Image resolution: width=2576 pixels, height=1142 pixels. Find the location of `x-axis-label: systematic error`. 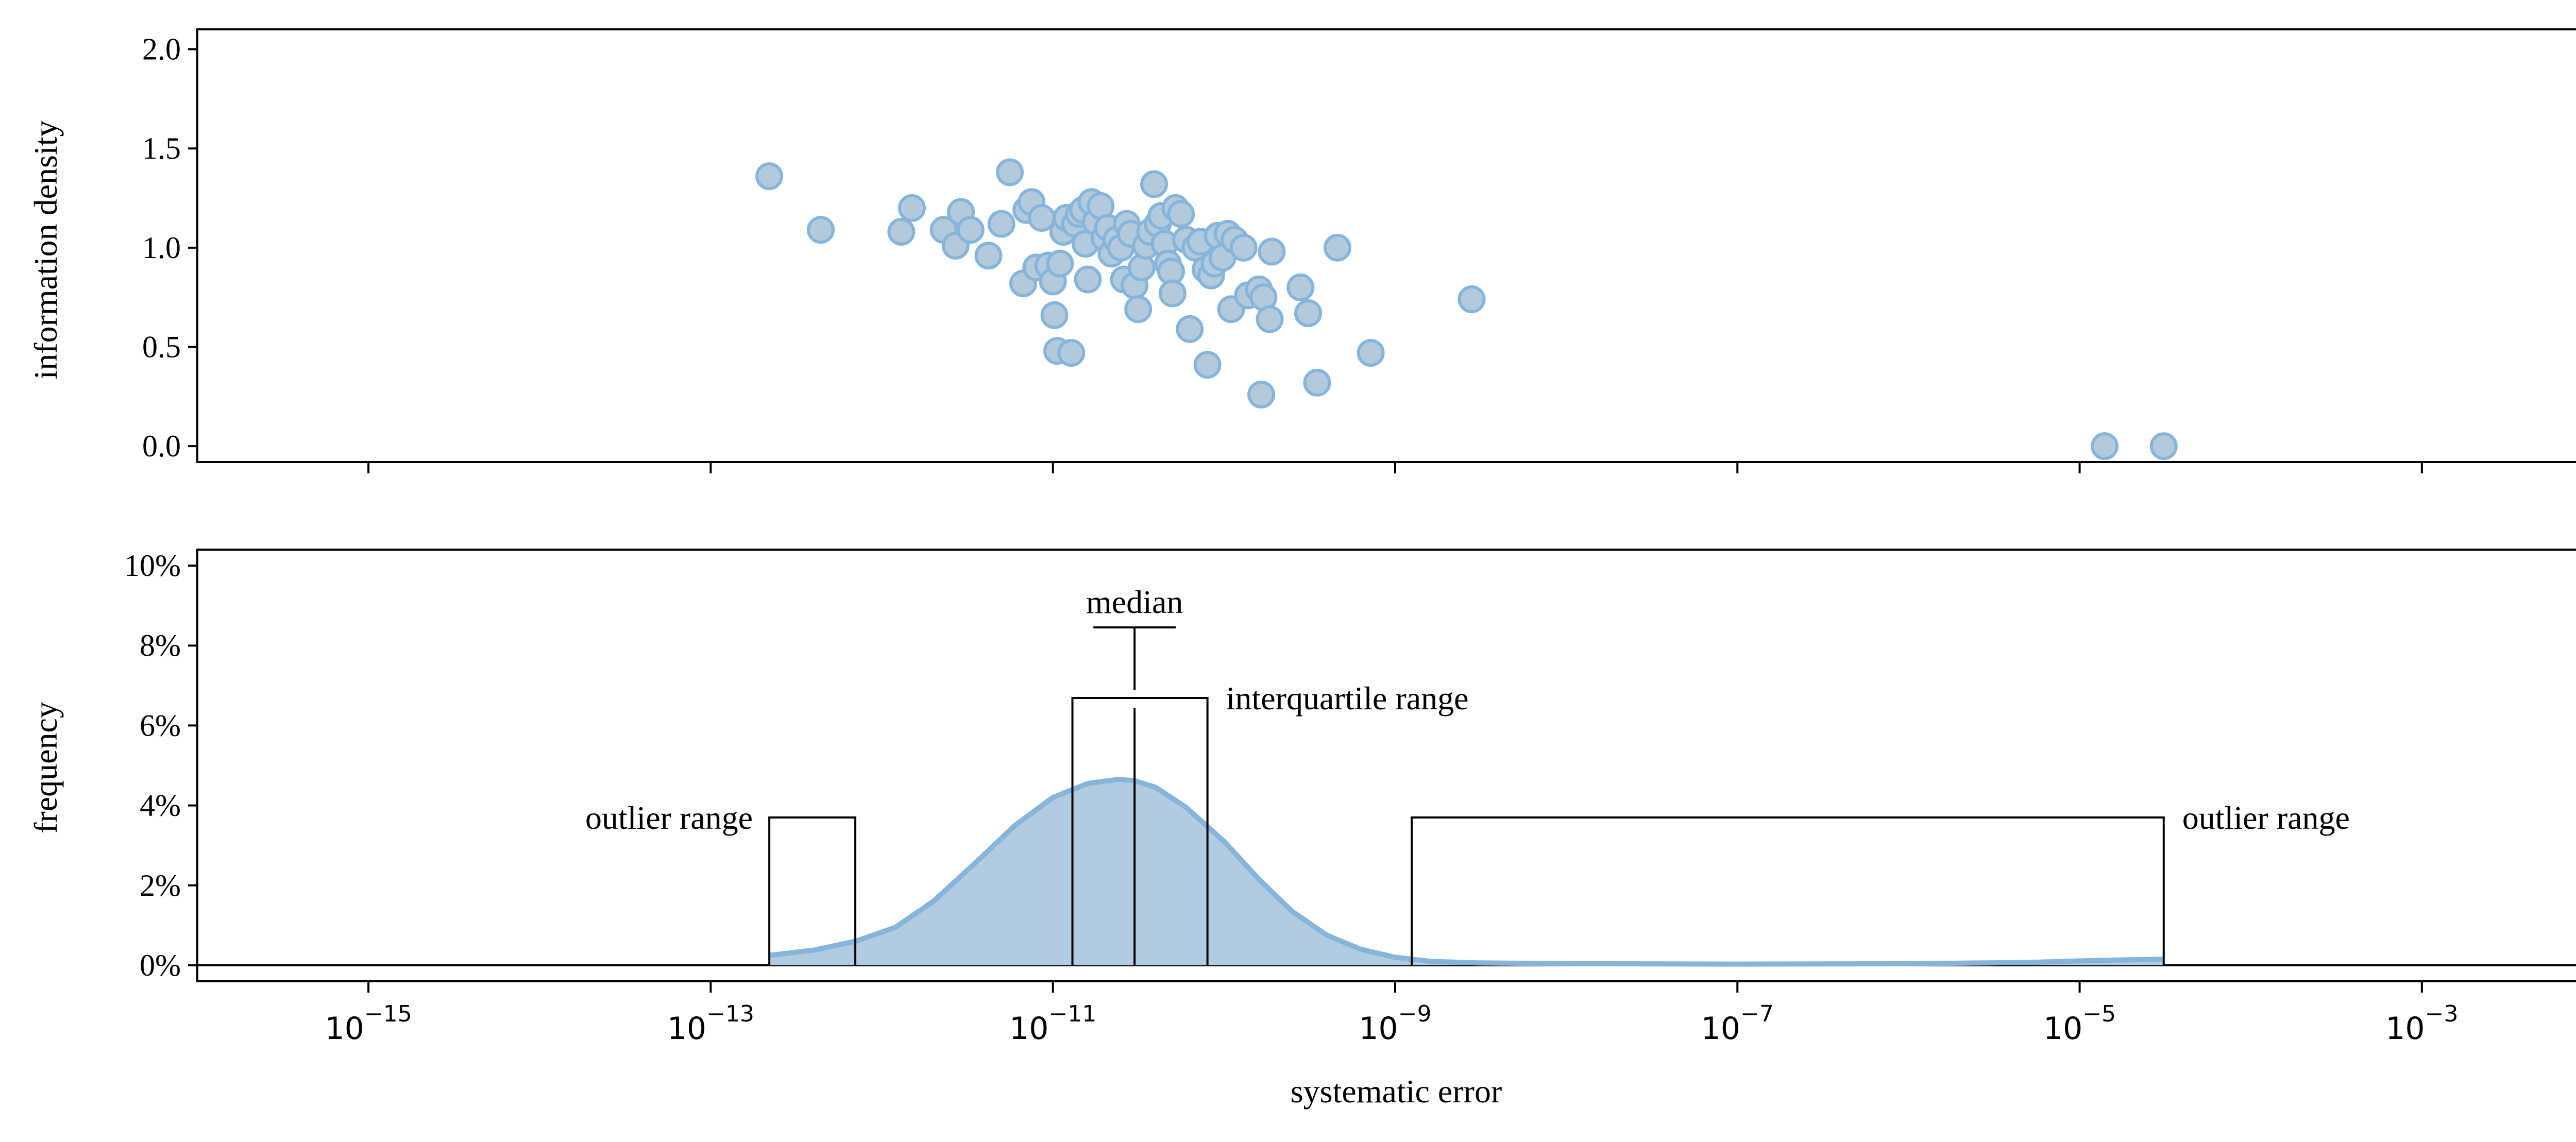

x-axis-label: systematic error is located at coordinates (1396, 1092).